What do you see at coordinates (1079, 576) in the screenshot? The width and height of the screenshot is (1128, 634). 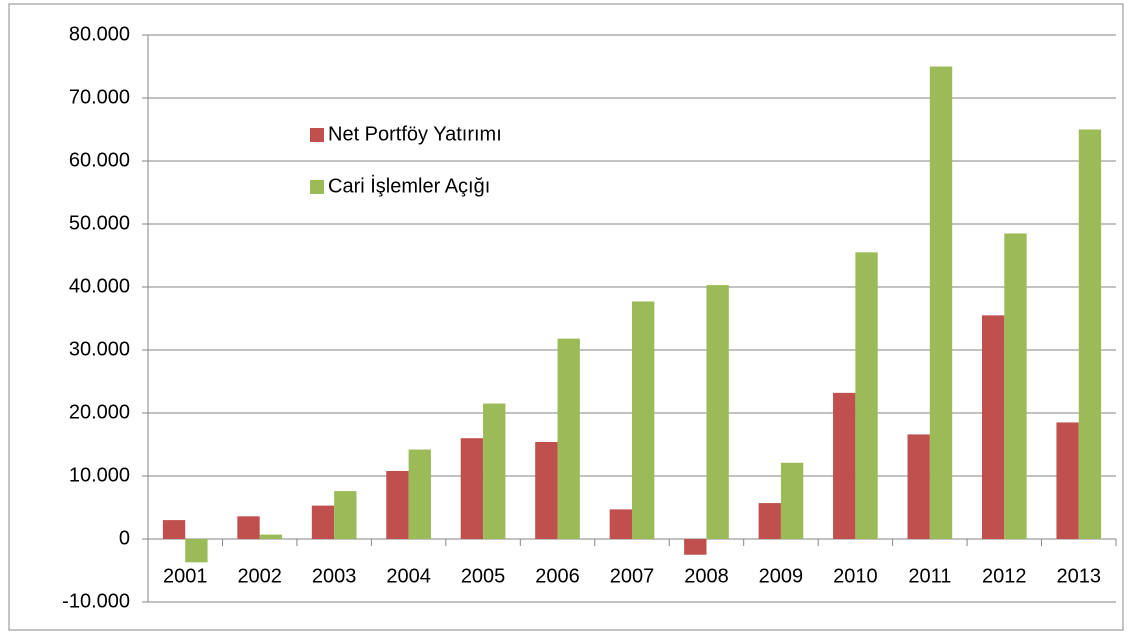 I see `x-tick-label: 2013` at bounding box center [1079, 576].